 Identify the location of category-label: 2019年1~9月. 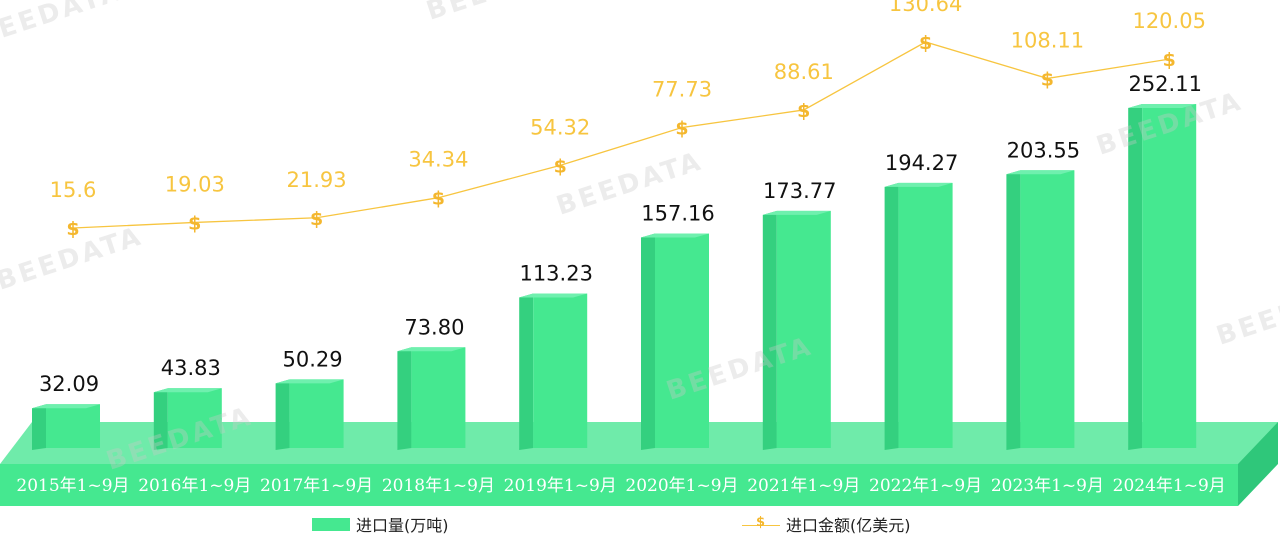
(560, 486).